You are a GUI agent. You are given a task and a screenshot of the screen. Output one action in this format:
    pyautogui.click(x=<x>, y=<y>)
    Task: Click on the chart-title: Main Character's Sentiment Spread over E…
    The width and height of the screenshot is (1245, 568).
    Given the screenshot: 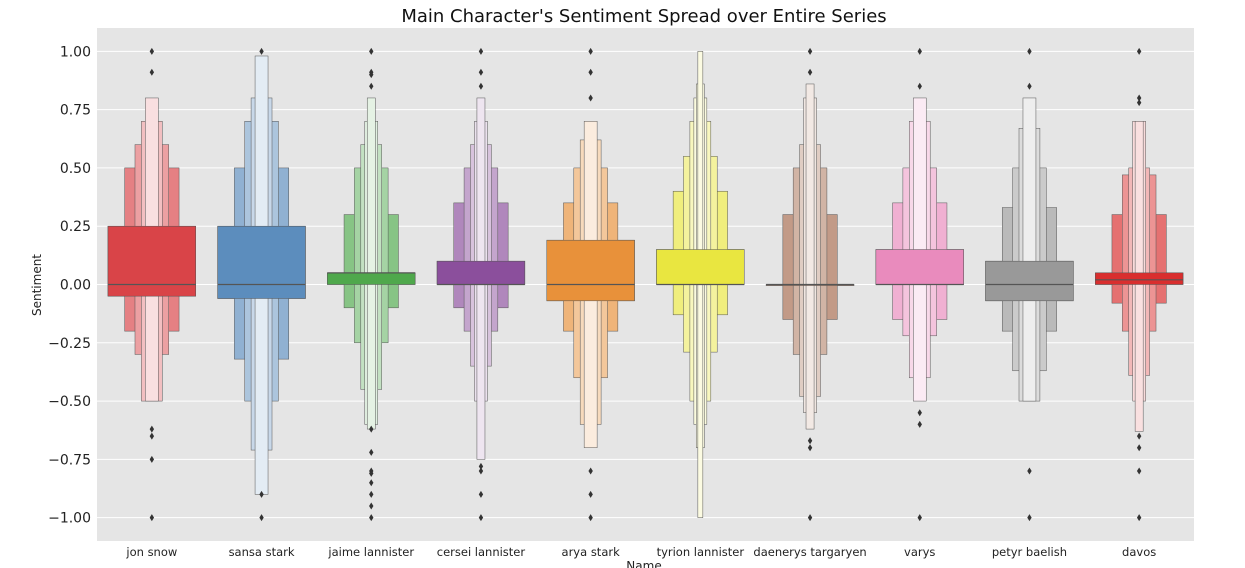 What is the action you would take?
    pyautogui.click(x=643, y=16)
    